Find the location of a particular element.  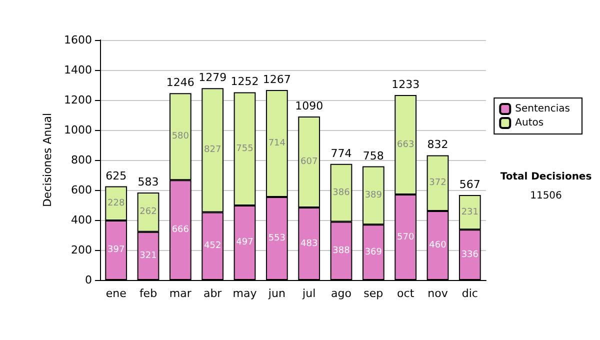

legend-label: Sentencias is located at coordinates (542, 109).